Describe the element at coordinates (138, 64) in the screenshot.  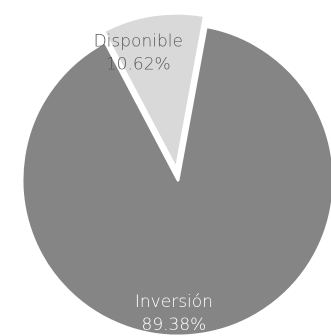
I see `slice-value-label: 10.62%` at that location.